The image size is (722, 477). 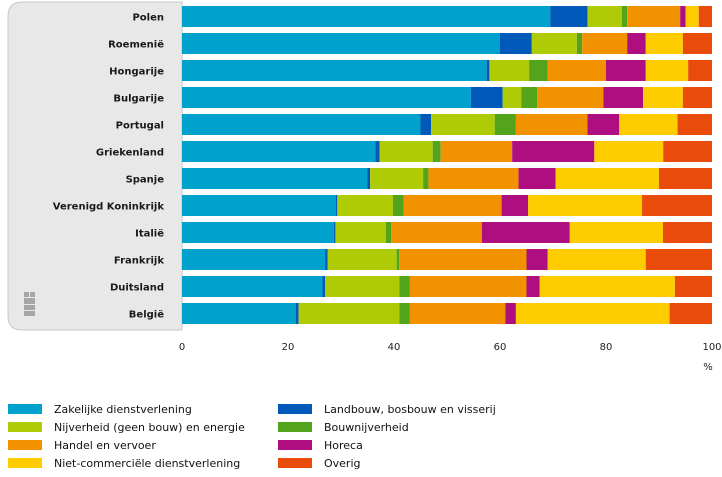 I want to click on bar-segment-griekenland-bouwnijverheid, so click(x=436, y=151).